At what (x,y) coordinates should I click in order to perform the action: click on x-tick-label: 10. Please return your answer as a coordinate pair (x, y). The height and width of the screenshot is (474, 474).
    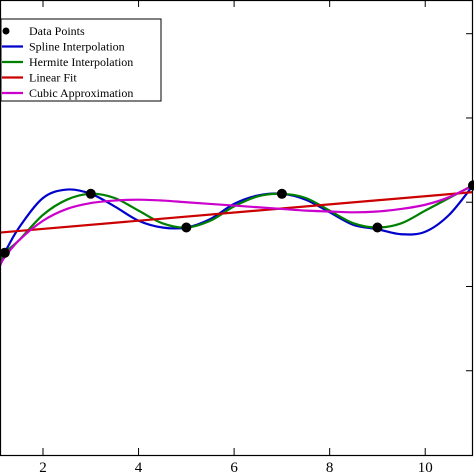
    Looking at the image, I should click on (425, 467).